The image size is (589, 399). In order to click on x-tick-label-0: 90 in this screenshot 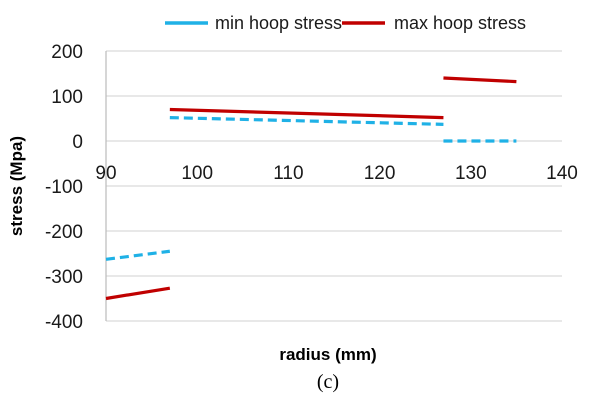, I will do `click(105, 173)`.